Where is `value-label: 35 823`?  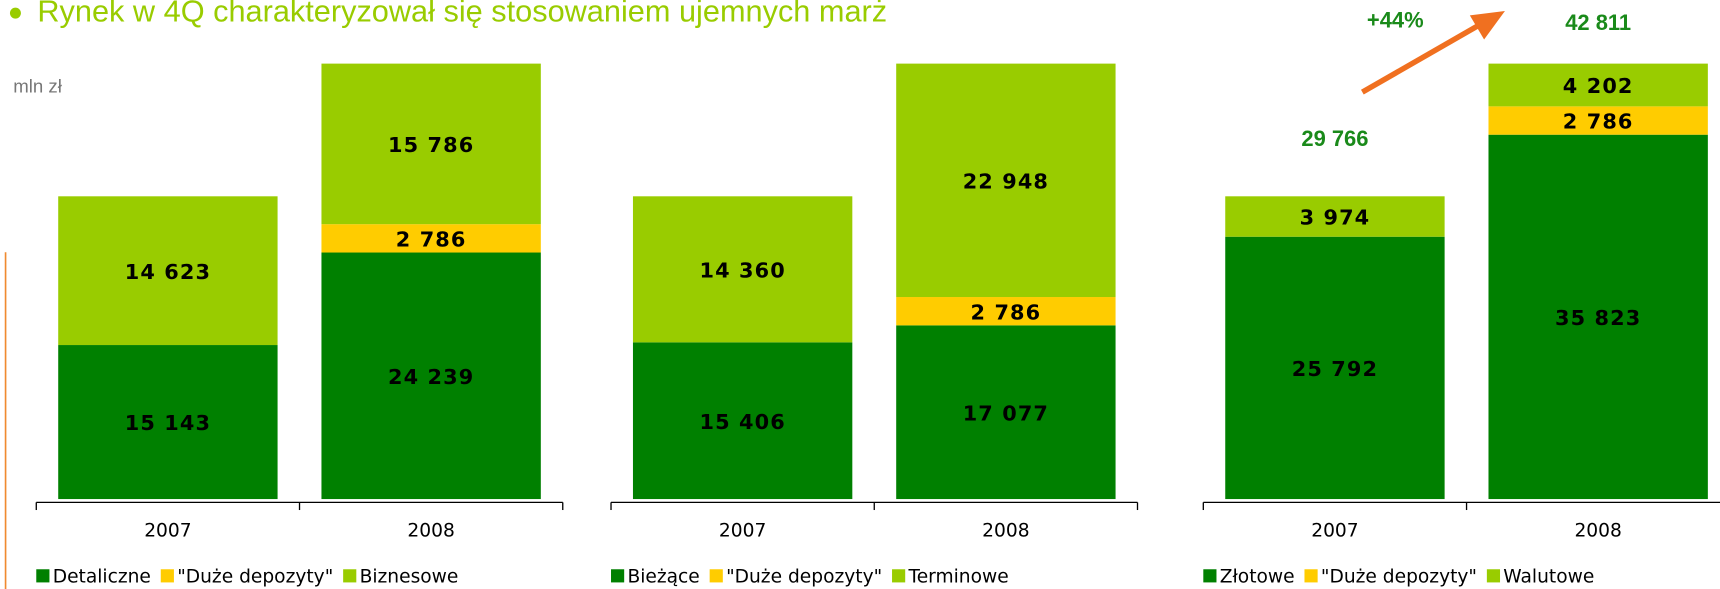
value-label: 35 823 is located at coordinates (1598, 318).